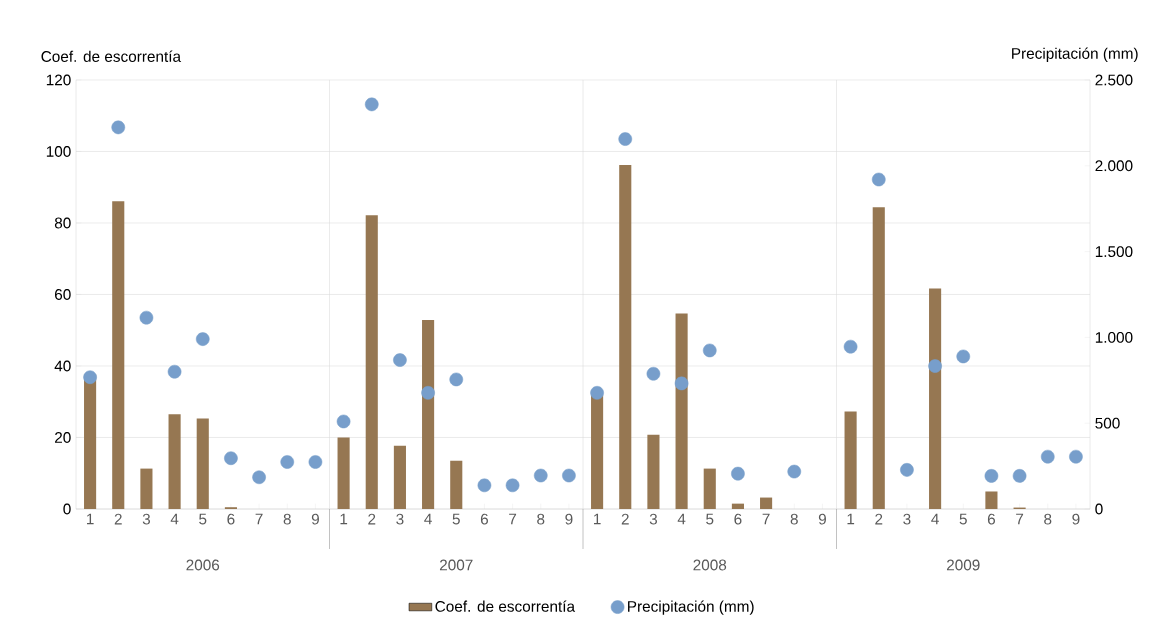 This screenshot has width=1176, height=639. Describe the element at coordinates (63, 437) in the screenshot. I see `y-tick-label: 20` at that location.